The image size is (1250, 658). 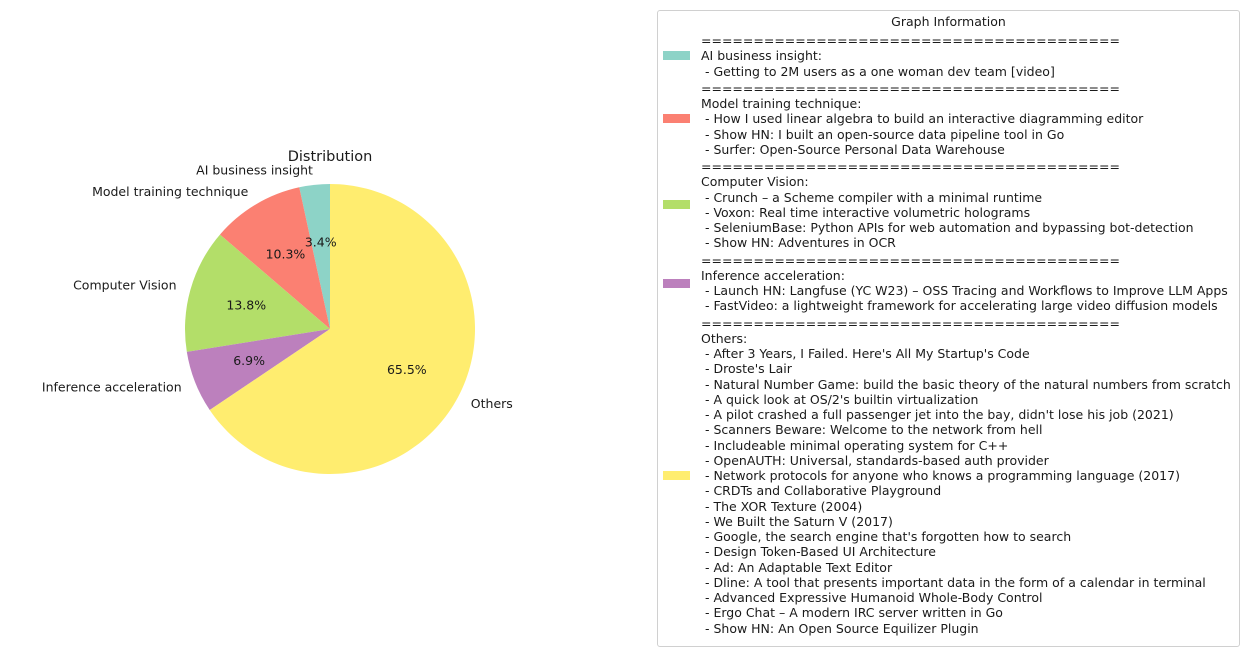 I want to click on legend-item: - Show HN: Adventures in OCR, so click(x=798, y=243).